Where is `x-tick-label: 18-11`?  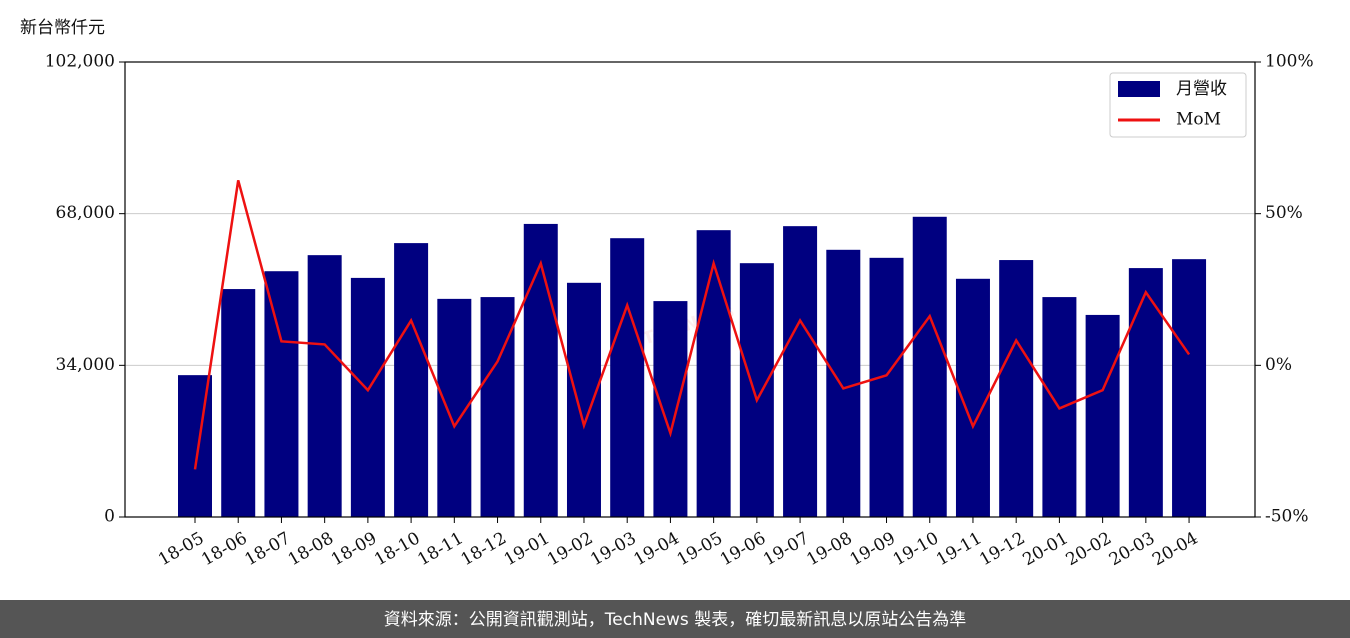 x-tick-label: 18-11 is located at coordinates (440, 549).